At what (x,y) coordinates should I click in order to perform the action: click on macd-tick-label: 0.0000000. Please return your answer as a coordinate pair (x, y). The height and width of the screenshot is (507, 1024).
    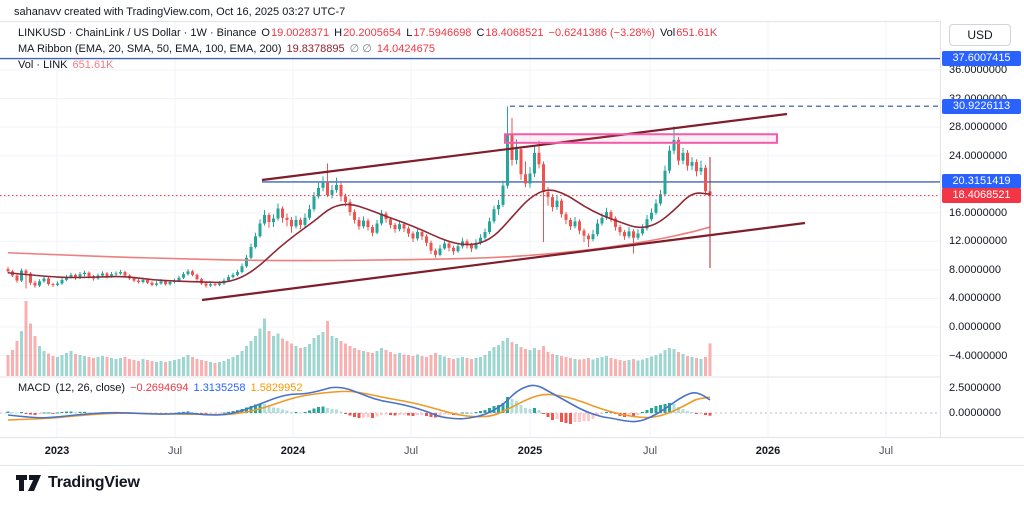
    Looking at the image, I should click on (975, 413).